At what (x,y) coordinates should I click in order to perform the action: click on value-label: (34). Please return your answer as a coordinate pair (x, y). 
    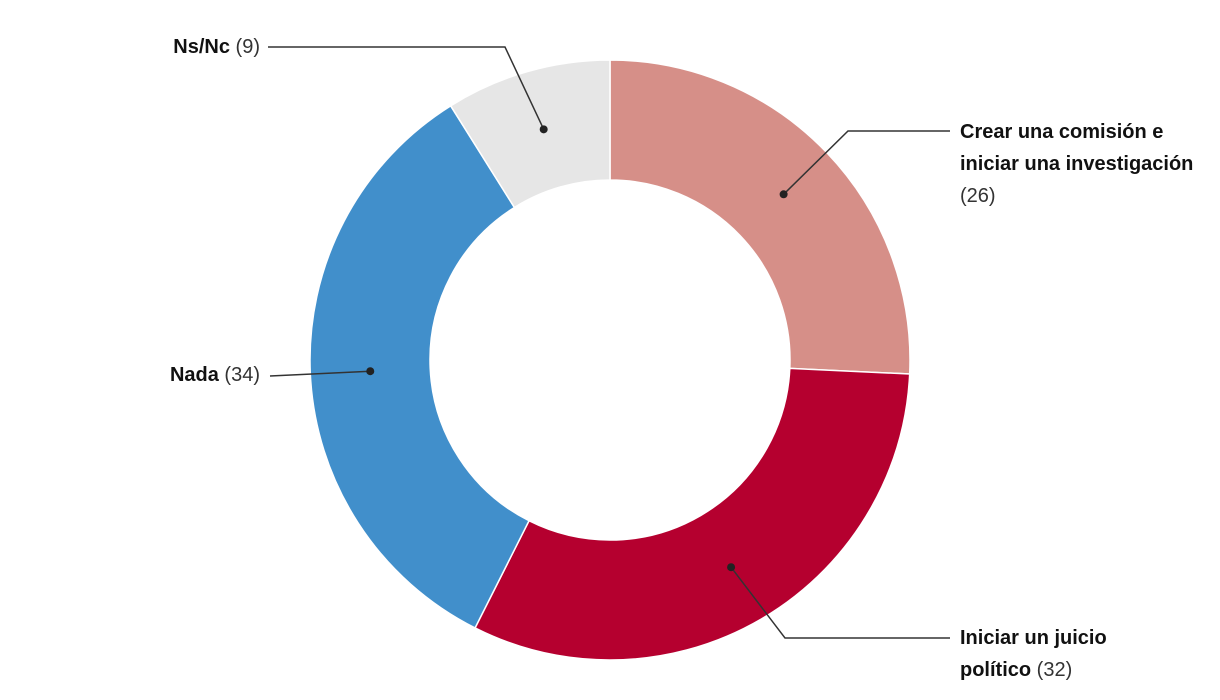
    Looking at the image, I should click on (242, 375).